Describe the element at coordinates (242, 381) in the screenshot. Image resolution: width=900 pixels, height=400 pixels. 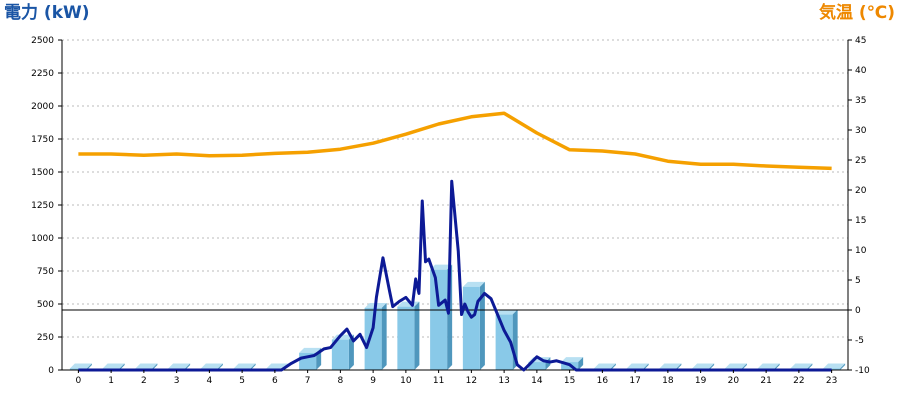
I see `x-tick-label: 5` at that location.